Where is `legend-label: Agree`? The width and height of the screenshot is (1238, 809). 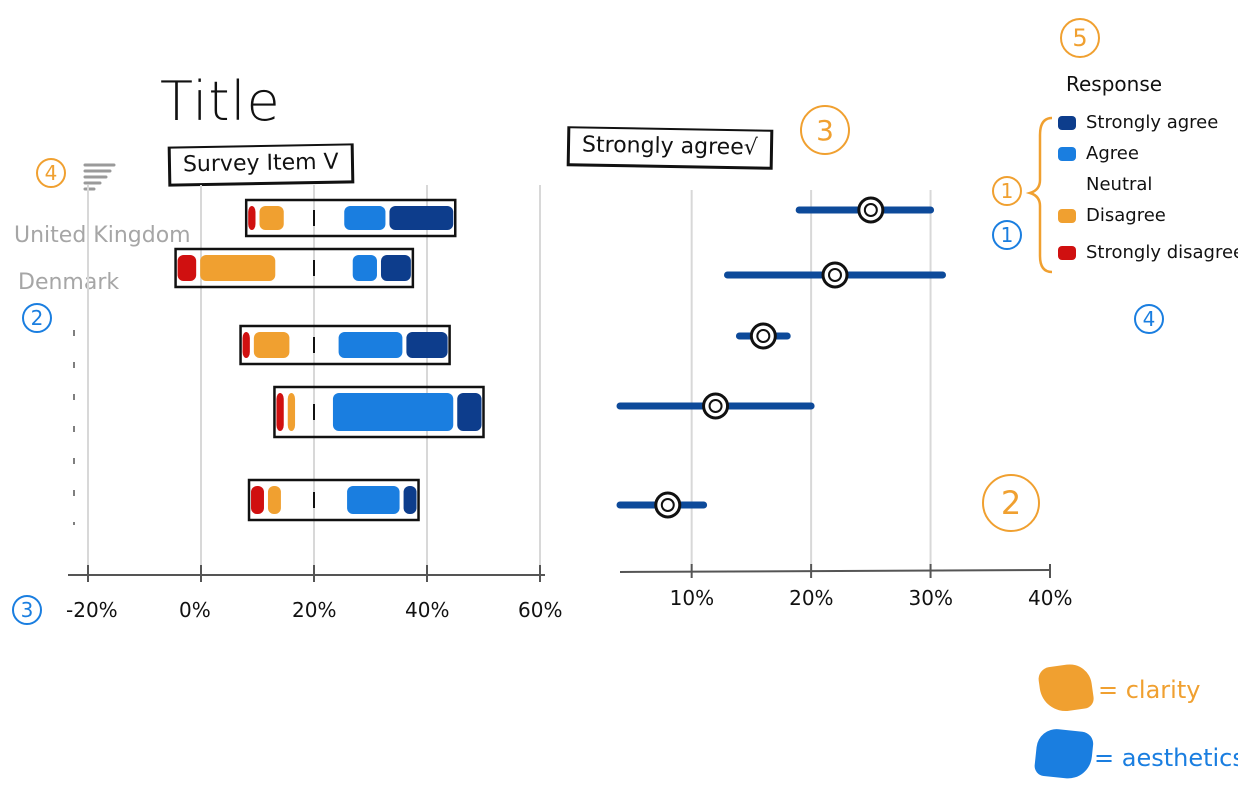 legend-label: Agree is located at coordinates (1112, 153).